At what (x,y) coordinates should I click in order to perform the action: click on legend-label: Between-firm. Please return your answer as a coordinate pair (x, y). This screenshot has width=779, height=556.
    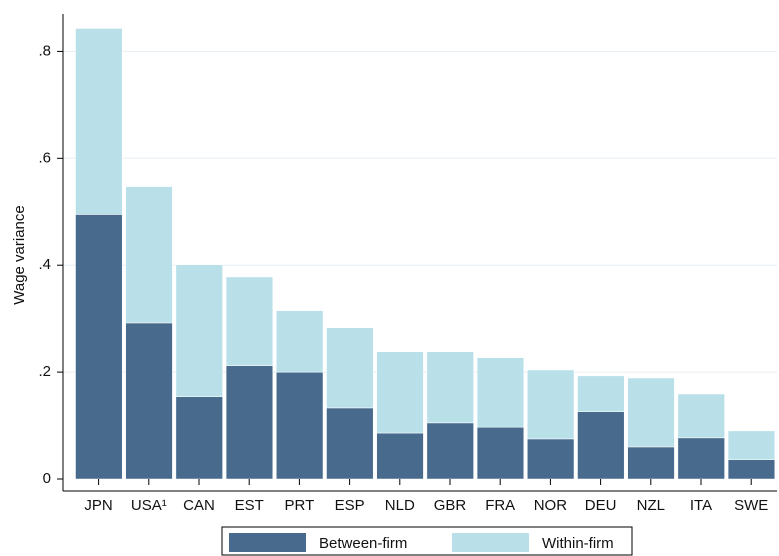
    Looking at the image, I should click on (363, 543).